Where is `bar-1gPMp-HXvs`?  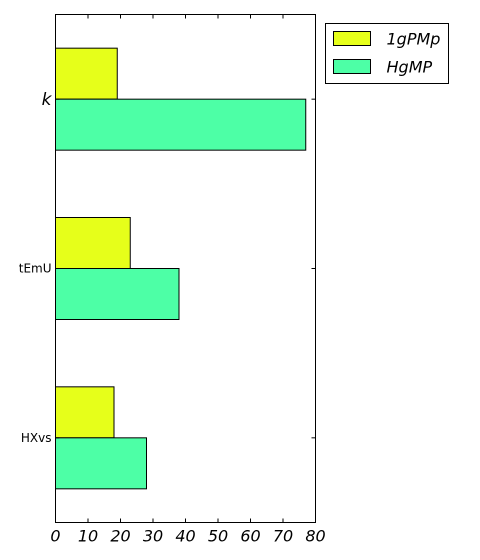
bar-1gPMp-HXvs is located at coordinates (85, 412).